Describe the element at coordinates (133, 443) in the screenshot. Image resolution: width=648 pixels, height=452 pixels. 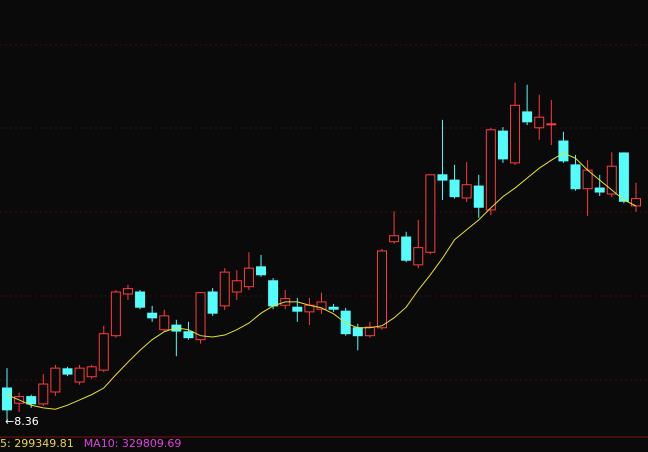
I see `footer-label: MA10: 329809.69` at that location.